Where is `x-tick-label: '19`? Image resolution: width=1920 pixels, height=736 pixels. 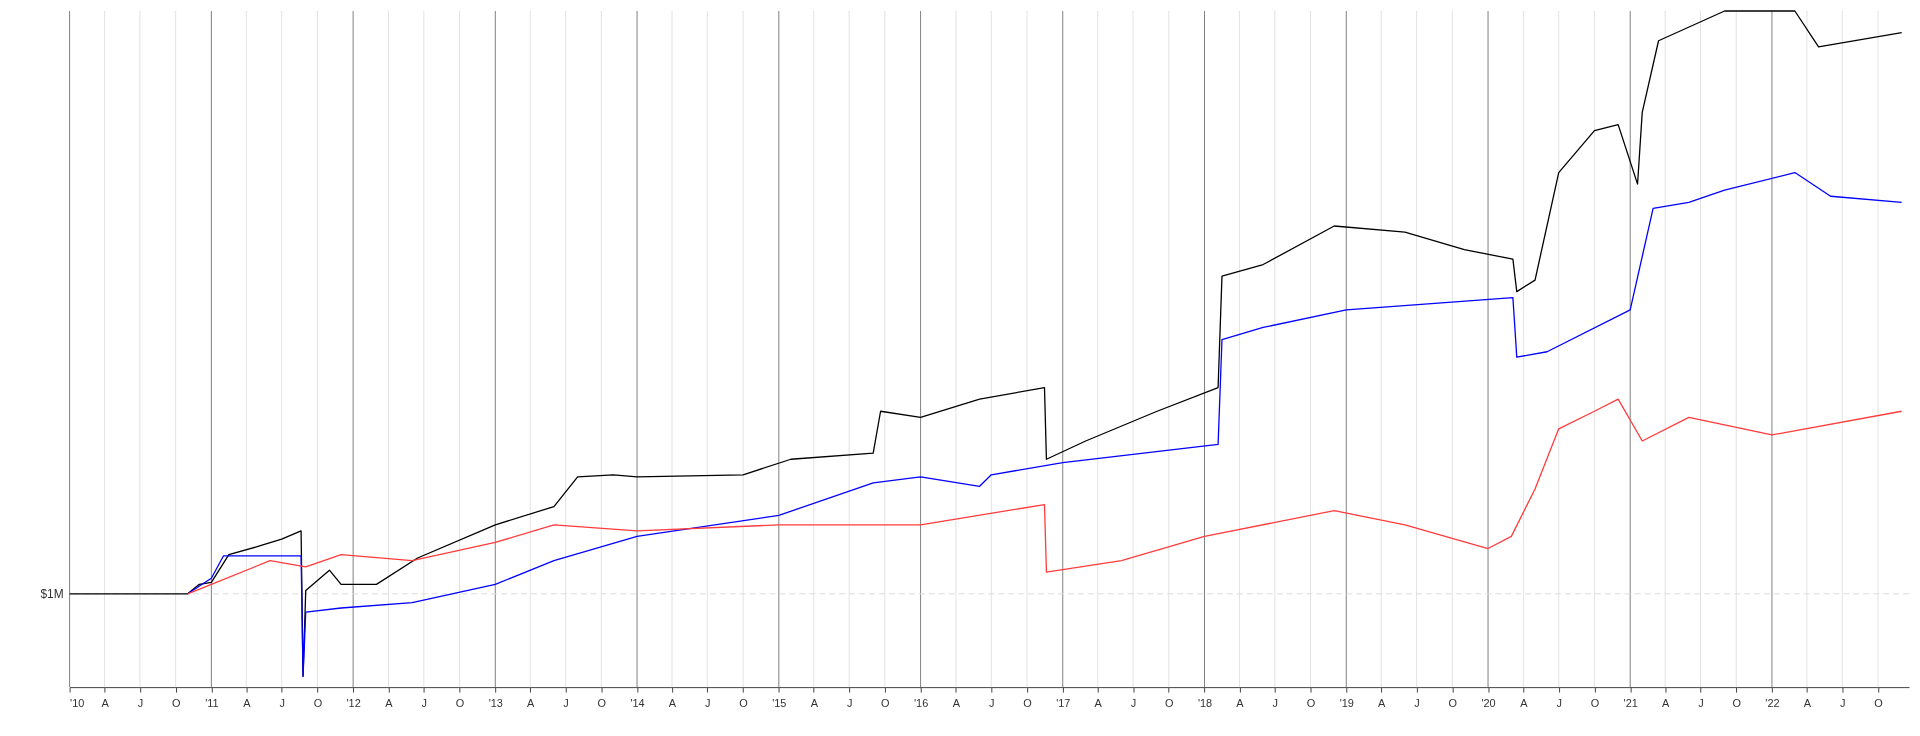 x-tick-label: '19 is located at coordinates (1346, 703).